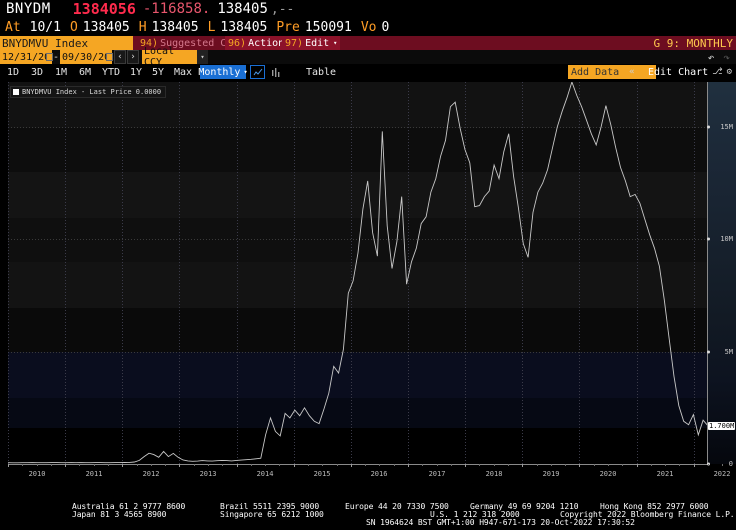 The image size is (736, 530). I want to click on at-value: 10/1, so click(45, 27).